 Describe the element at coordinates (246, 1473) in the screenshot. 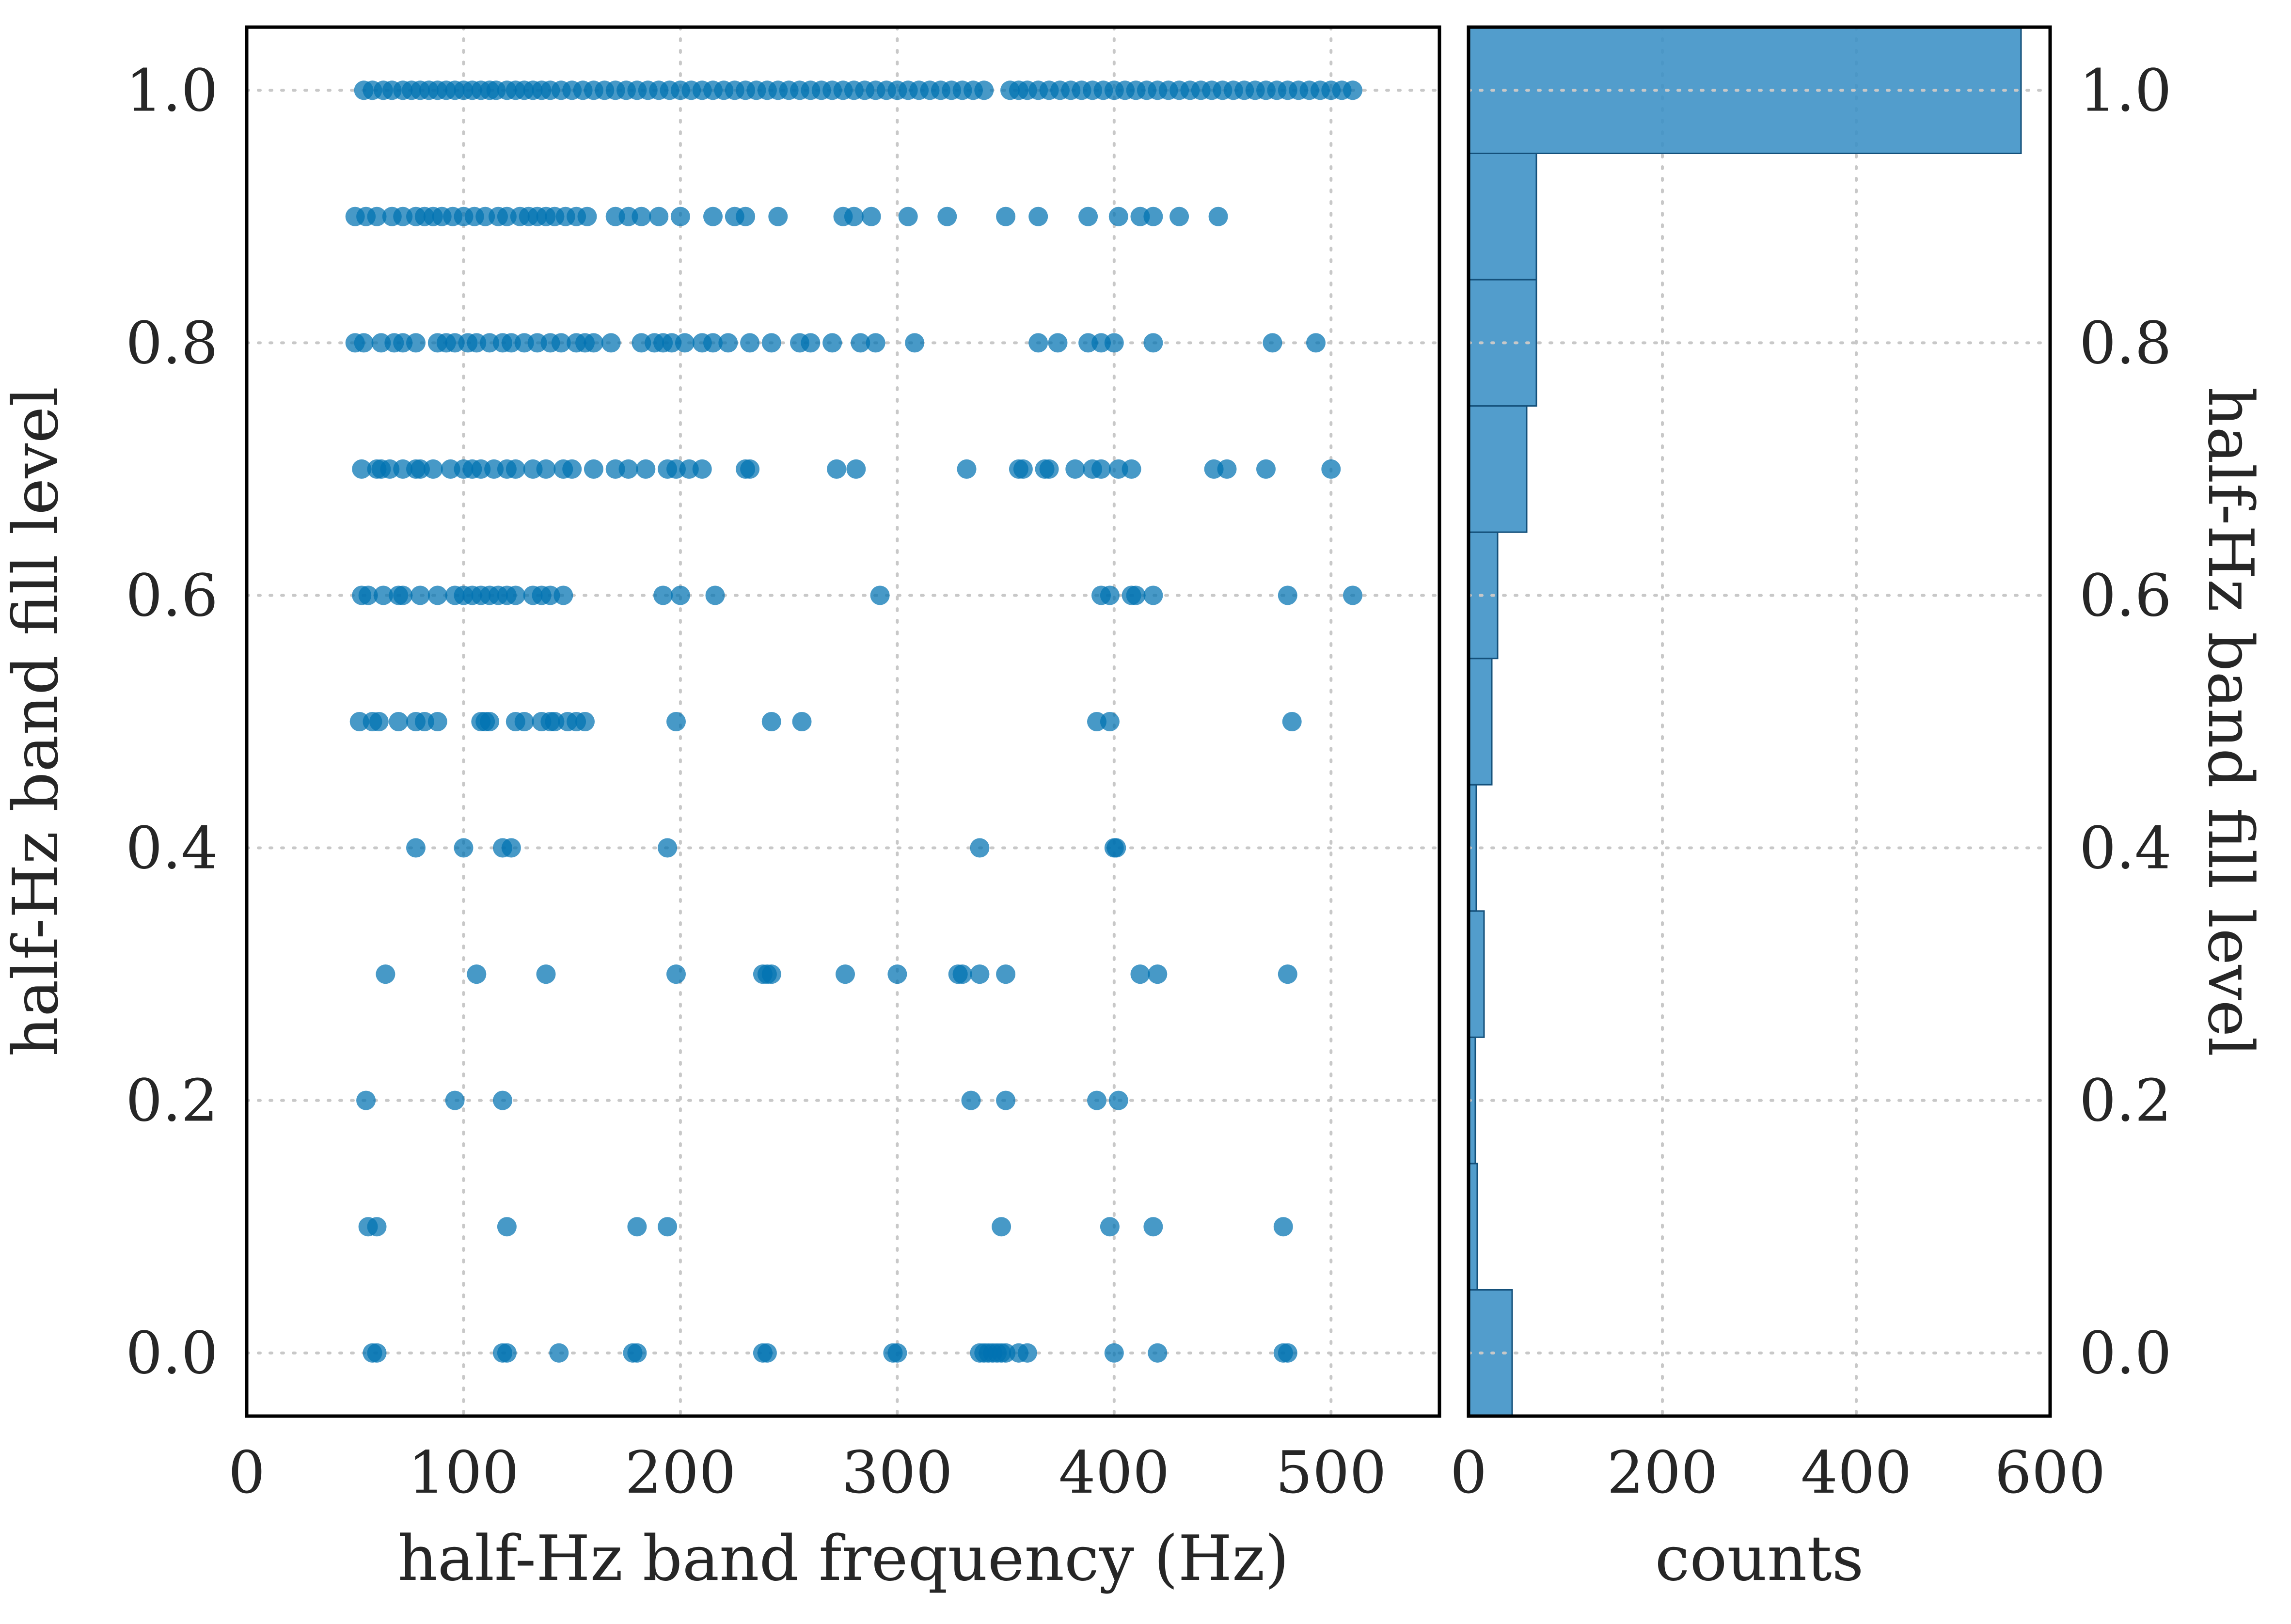

I see `scatter-x-tick-label: 0` at that location.